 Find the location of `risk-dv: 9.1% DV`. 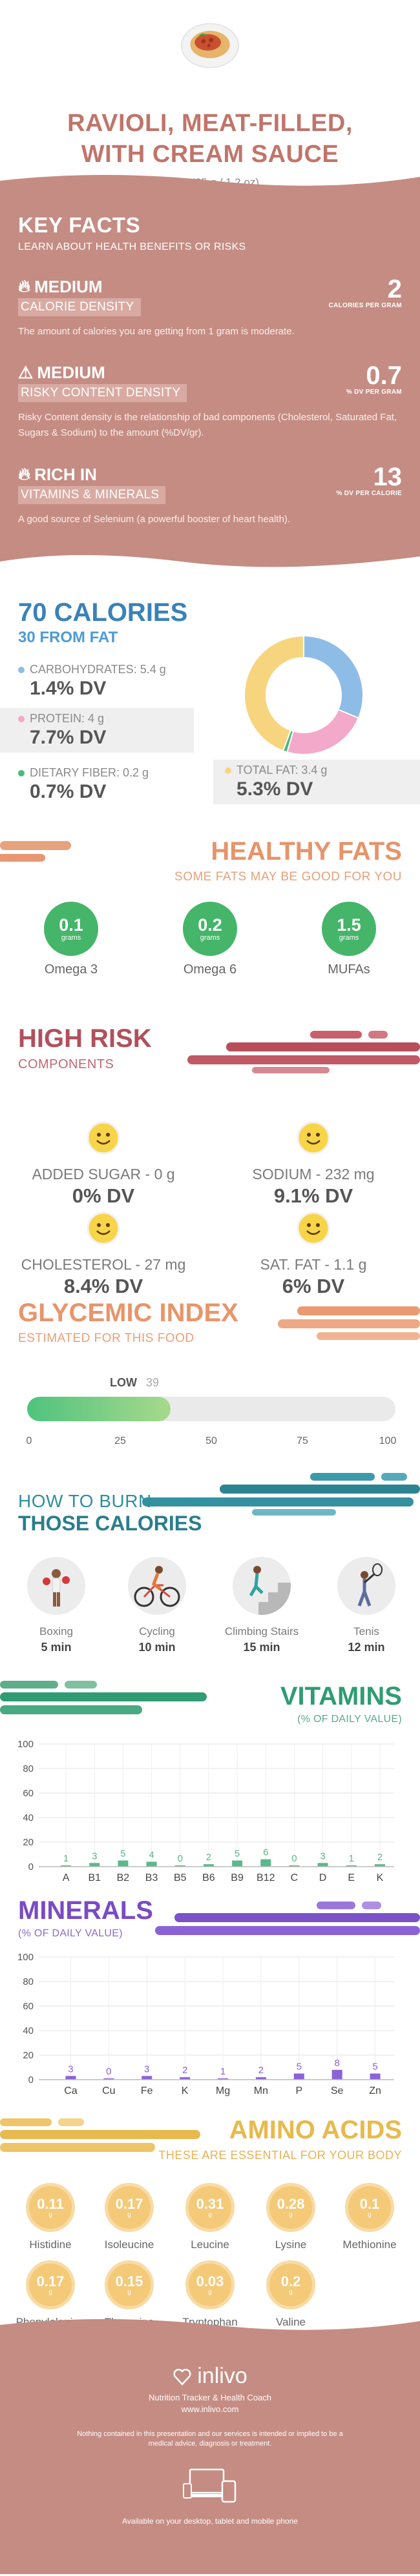

risk-dv: 9.1% DV is located at coordinates (313, 1195).